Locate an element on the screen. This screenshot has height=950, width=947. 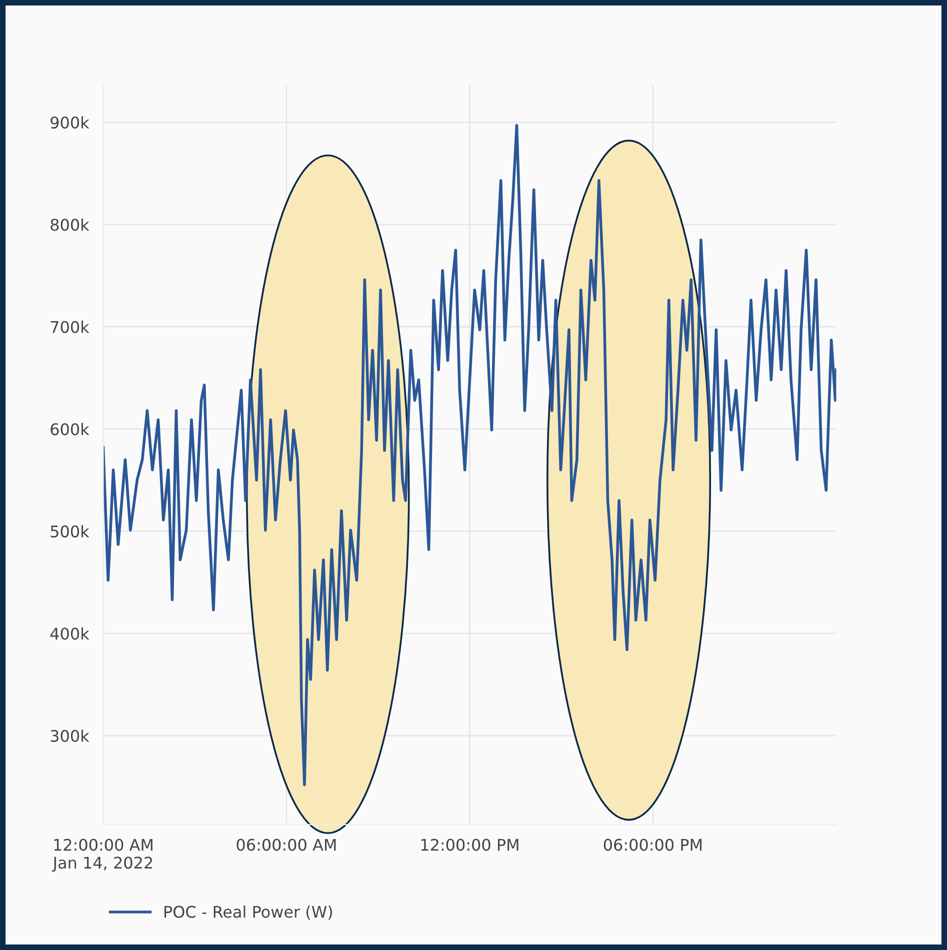
x-tick-label: 12:00:00 PM is located at coordinates (469, 844).